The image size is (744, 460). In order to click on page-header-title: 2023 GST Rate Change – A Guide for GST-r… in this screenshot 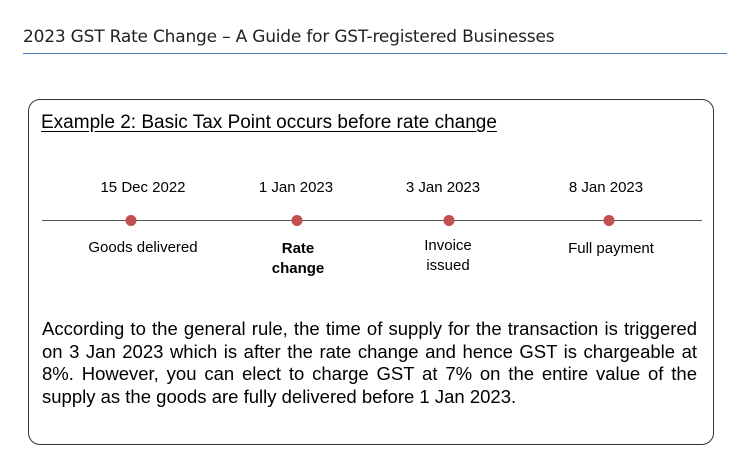, I will do `click(289, 37)`.